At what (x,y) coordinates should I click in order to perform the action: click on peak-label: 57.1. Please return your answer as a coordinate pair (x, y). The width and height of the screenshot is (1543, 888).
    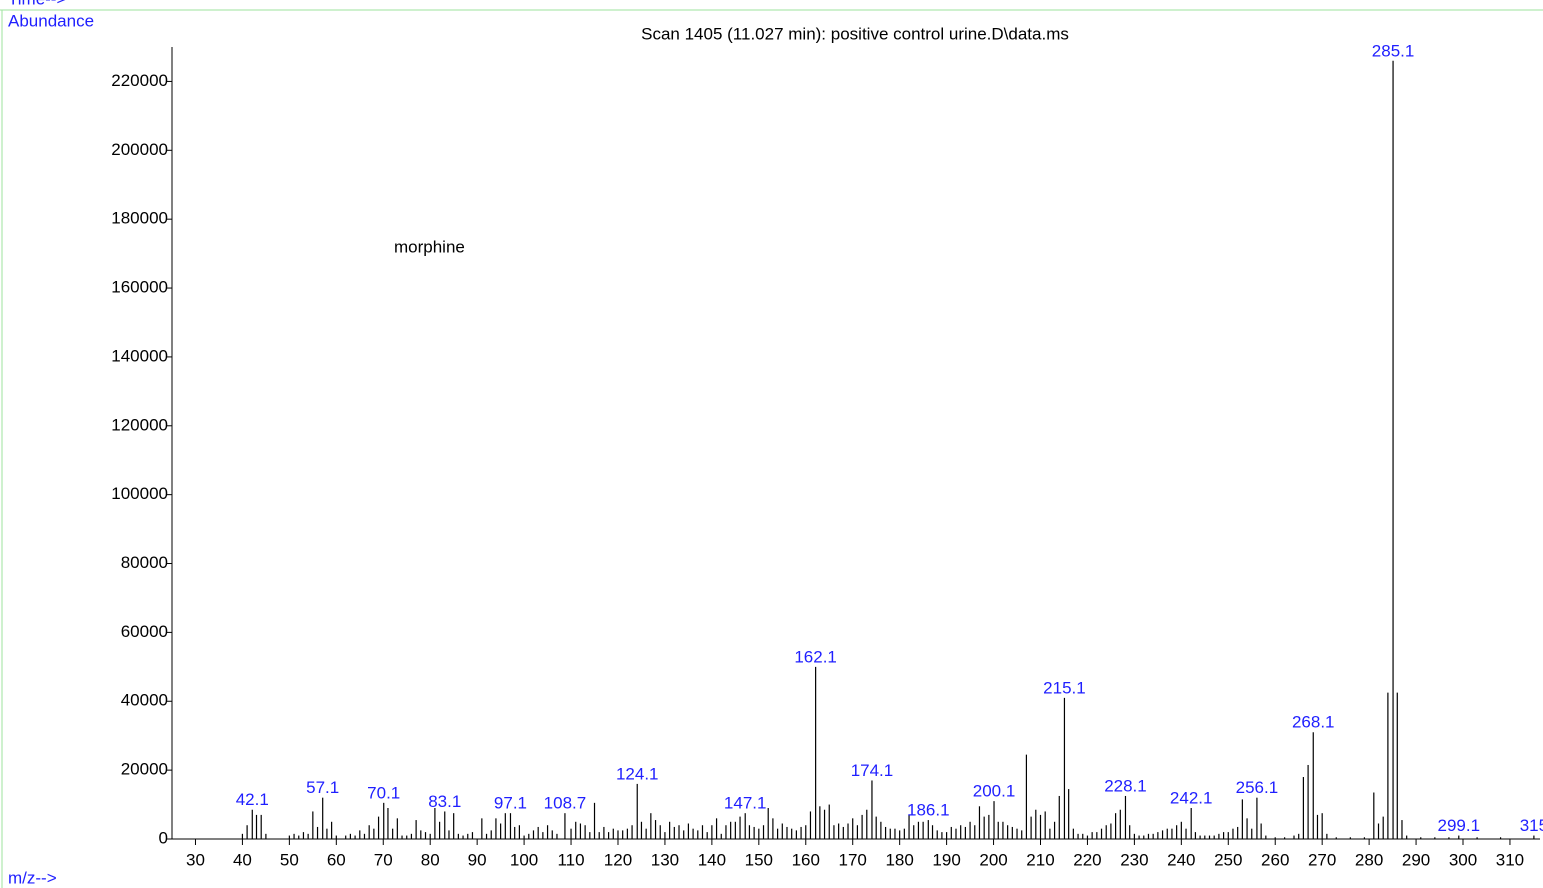
    Looking at the image, I should click on (322, 787).